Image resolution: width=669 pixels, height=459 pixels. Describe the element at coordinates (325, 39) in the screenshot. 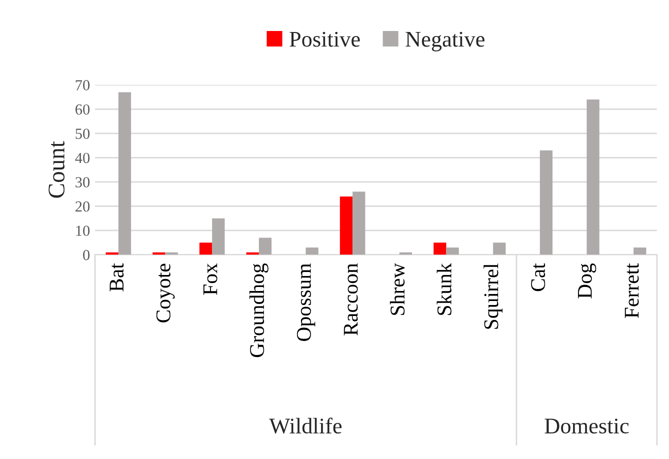

I see `legend-label: Positive` at that location.